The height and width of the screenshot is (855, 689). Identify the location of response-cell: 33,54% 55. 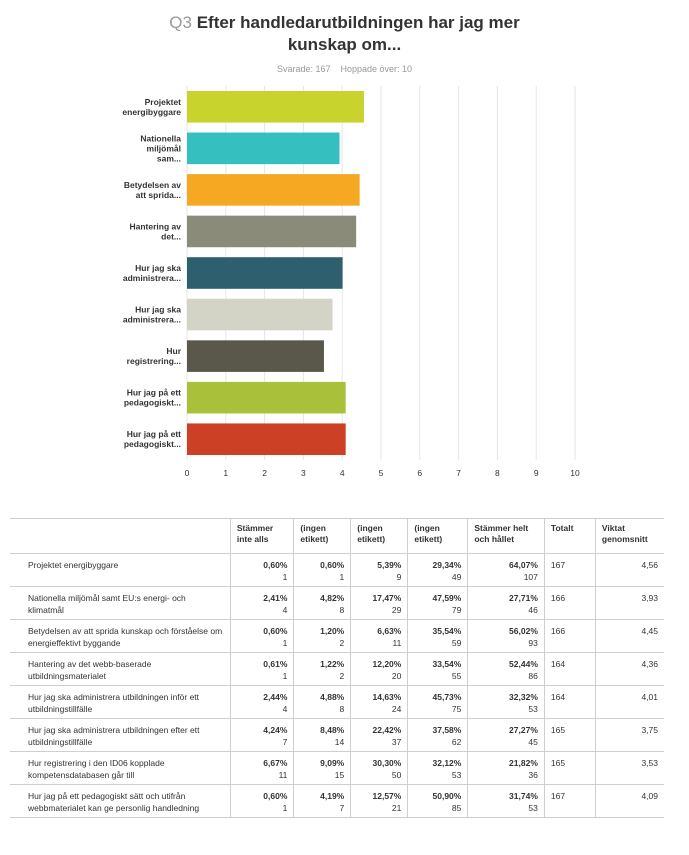
(437, 669).